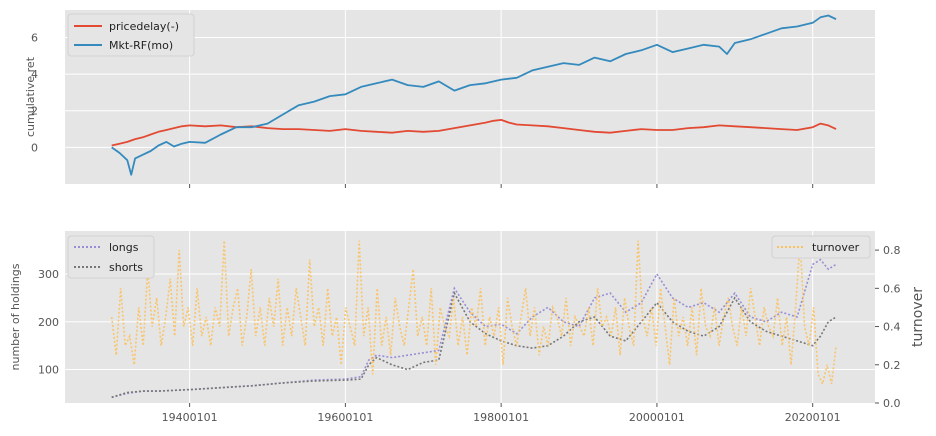 The width and height of the screenshot is (936, 436). I want to click on bottom-y2-tick-label: 0.2, so click(892, 365).